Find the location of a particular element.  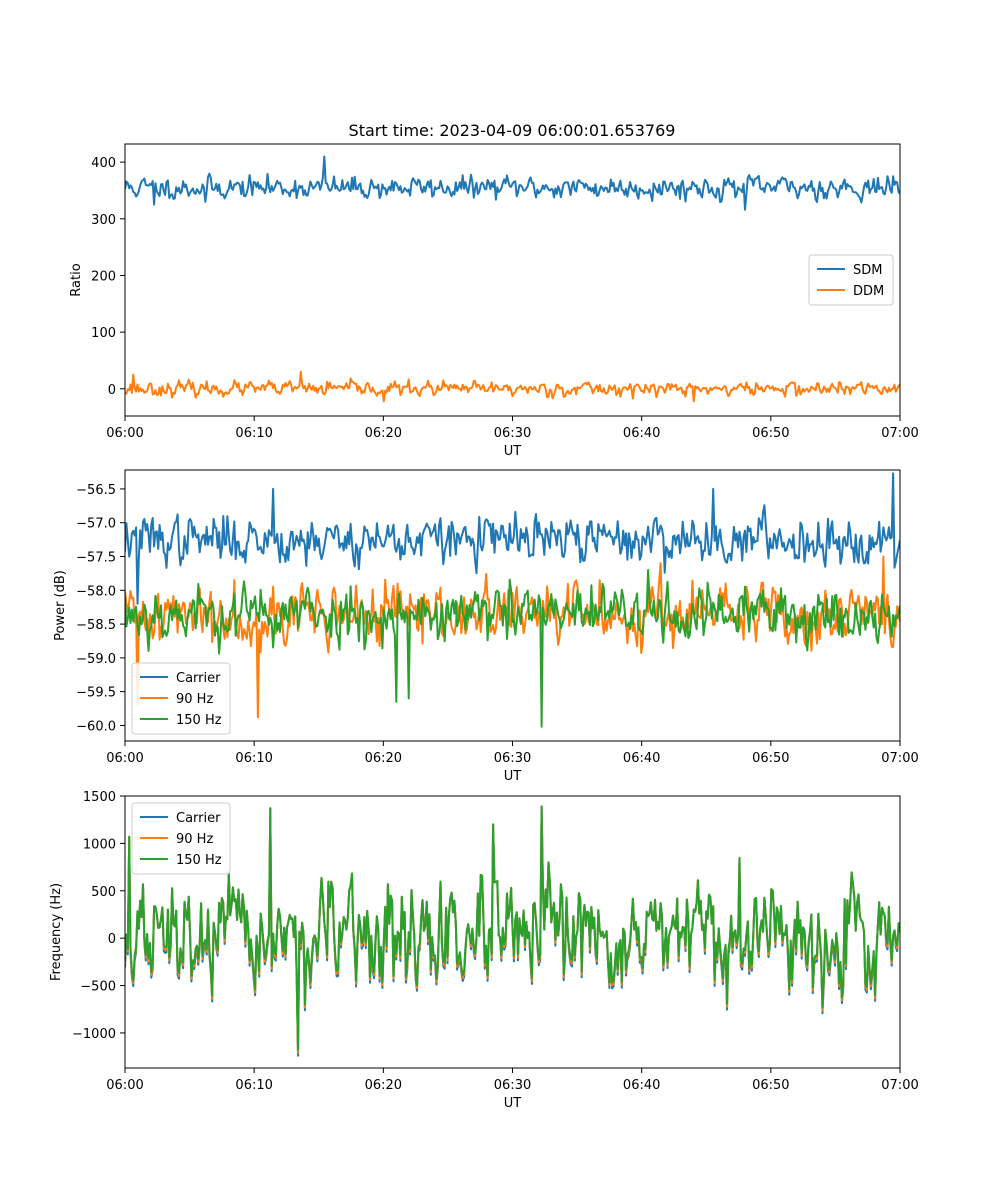

legend-ratio: SDM DDM is located at coordinates (851, 280).